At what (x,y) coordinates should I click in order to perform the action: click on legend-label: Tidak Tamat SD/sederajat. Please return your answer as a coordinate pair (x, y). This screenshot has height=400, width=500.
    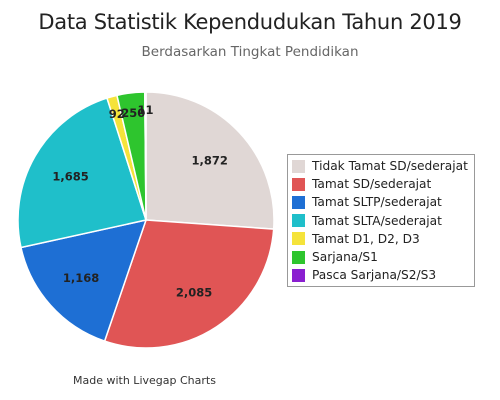
    Looking at the image, I should click on (390, 166).